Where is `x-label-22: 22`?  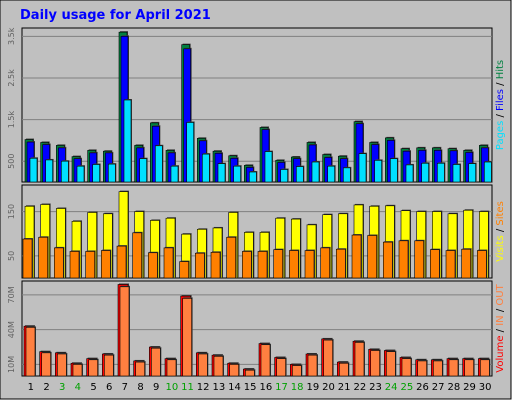
x-label-22: 22 is located at coordinates (359, 387).